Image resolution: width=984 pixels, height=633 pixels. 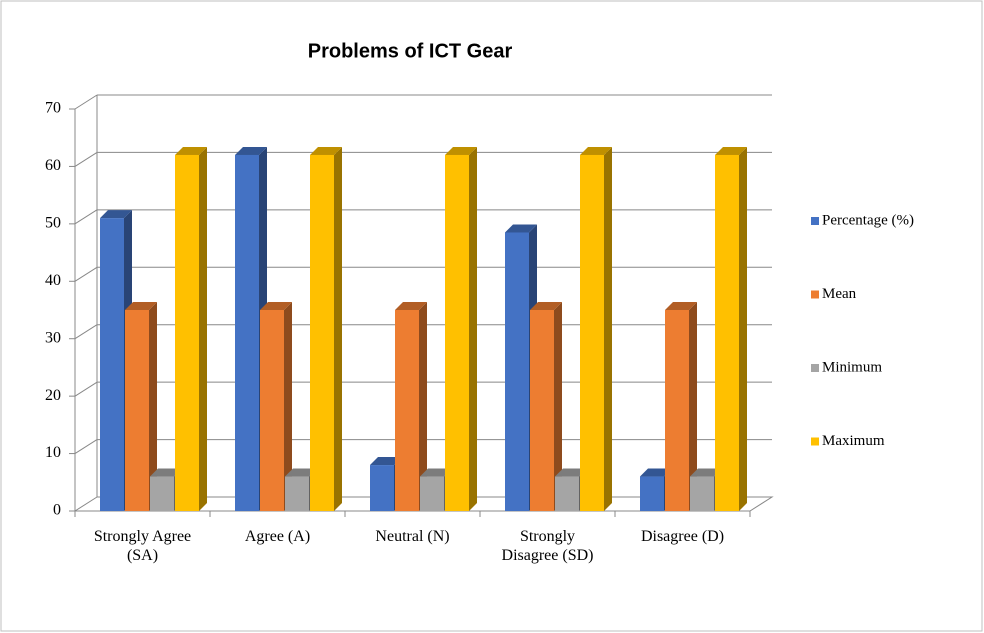 What do you see at coordinates (839, 294) in the screenshot?
I see `legend-label: Mean` at bounding box center [839, 294].